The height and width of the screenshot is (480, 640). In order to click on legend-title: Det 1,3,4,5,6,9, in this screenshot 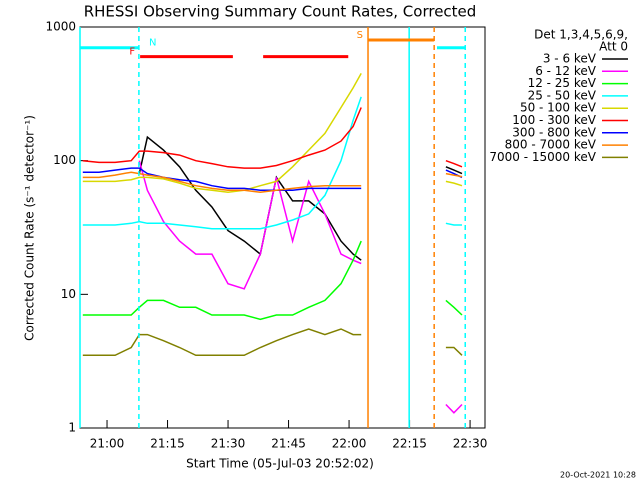, I will do `click(581, 35)`.